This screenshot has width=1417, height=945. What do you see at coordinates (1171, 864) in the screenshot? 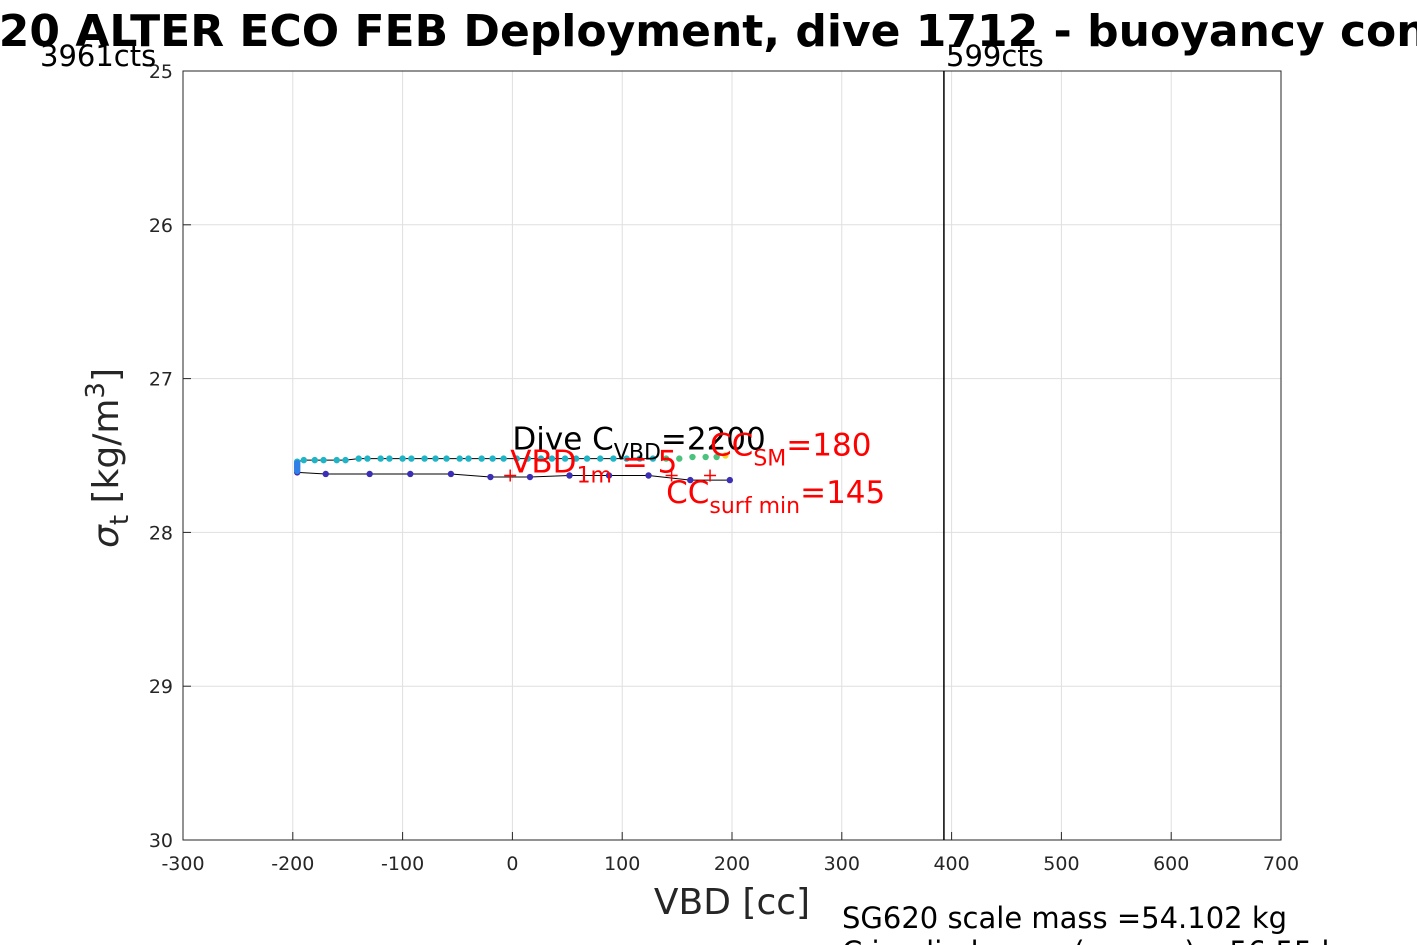
I see `x-tick-label: 600` at bounding box center [1171, 864].